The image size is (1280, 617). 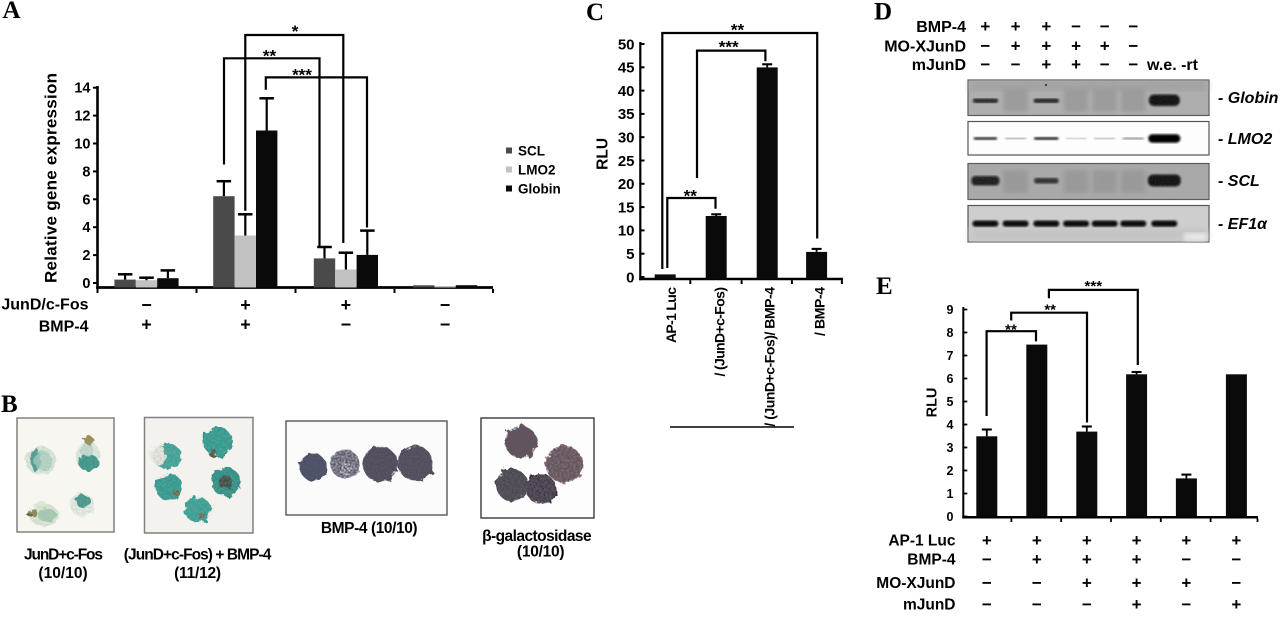 I want to click on svg-text: 40, so click(x=626, y=91).